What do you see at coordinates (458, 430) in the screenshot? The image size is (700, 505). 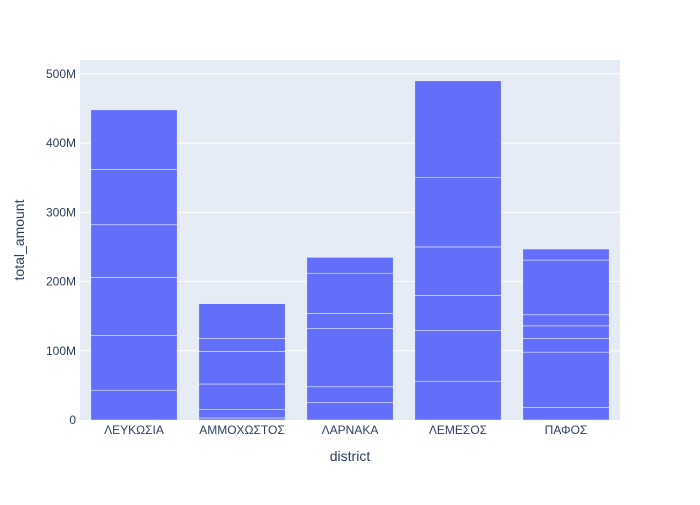 I see `x-tick-label: ΛΕΜΕΣΟΣ` at bounding box center [458, 430].